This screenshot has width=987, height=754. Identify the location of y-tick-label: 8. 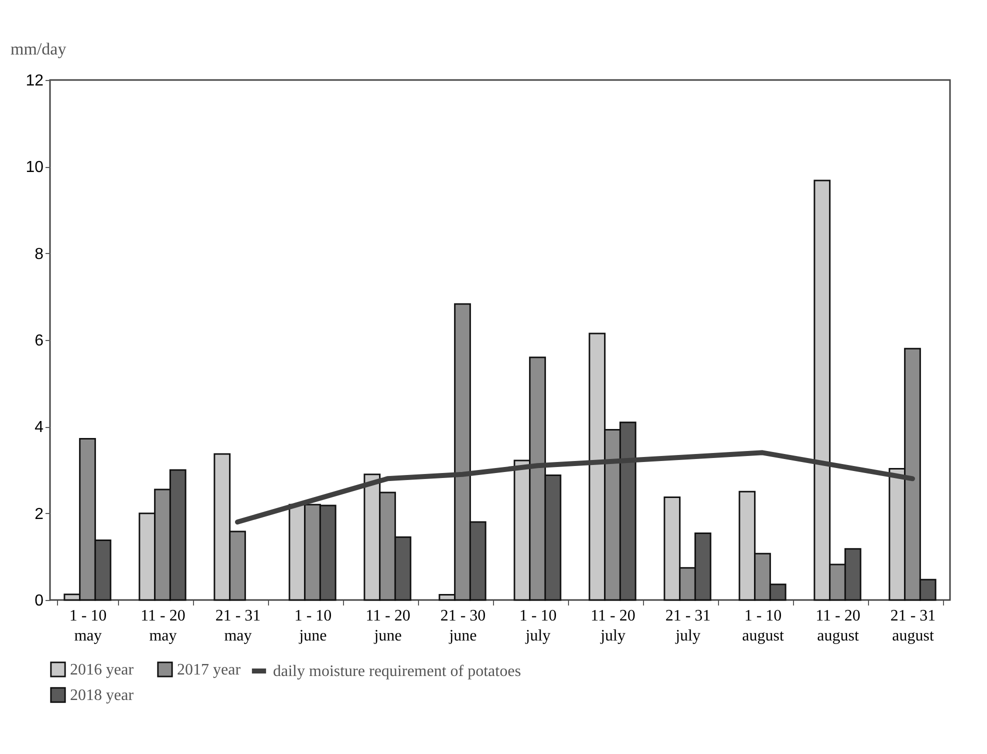
(39, 254).